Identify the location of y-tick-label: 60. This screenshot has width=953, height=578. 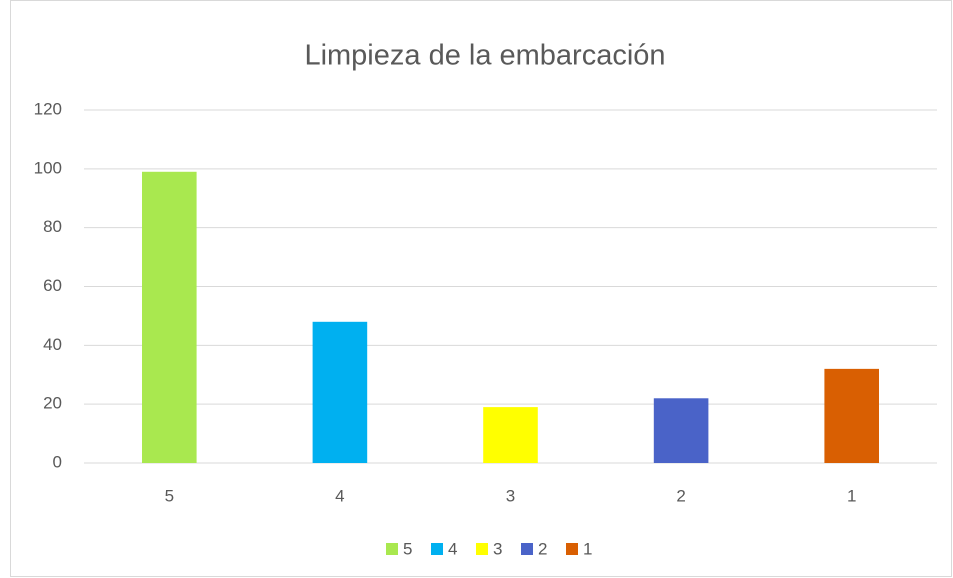
(52, 285).